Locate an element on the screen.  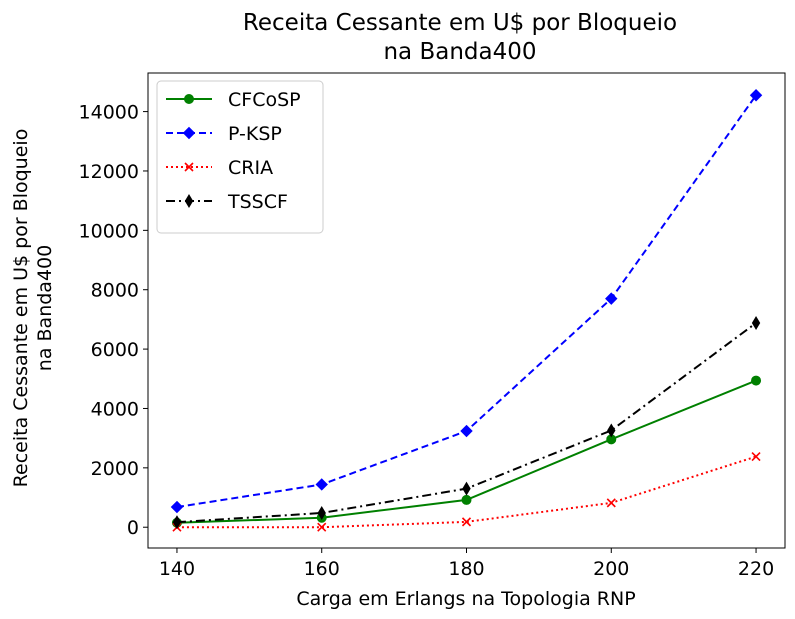
legend-marker-cria is located at coordinates (189, 167).